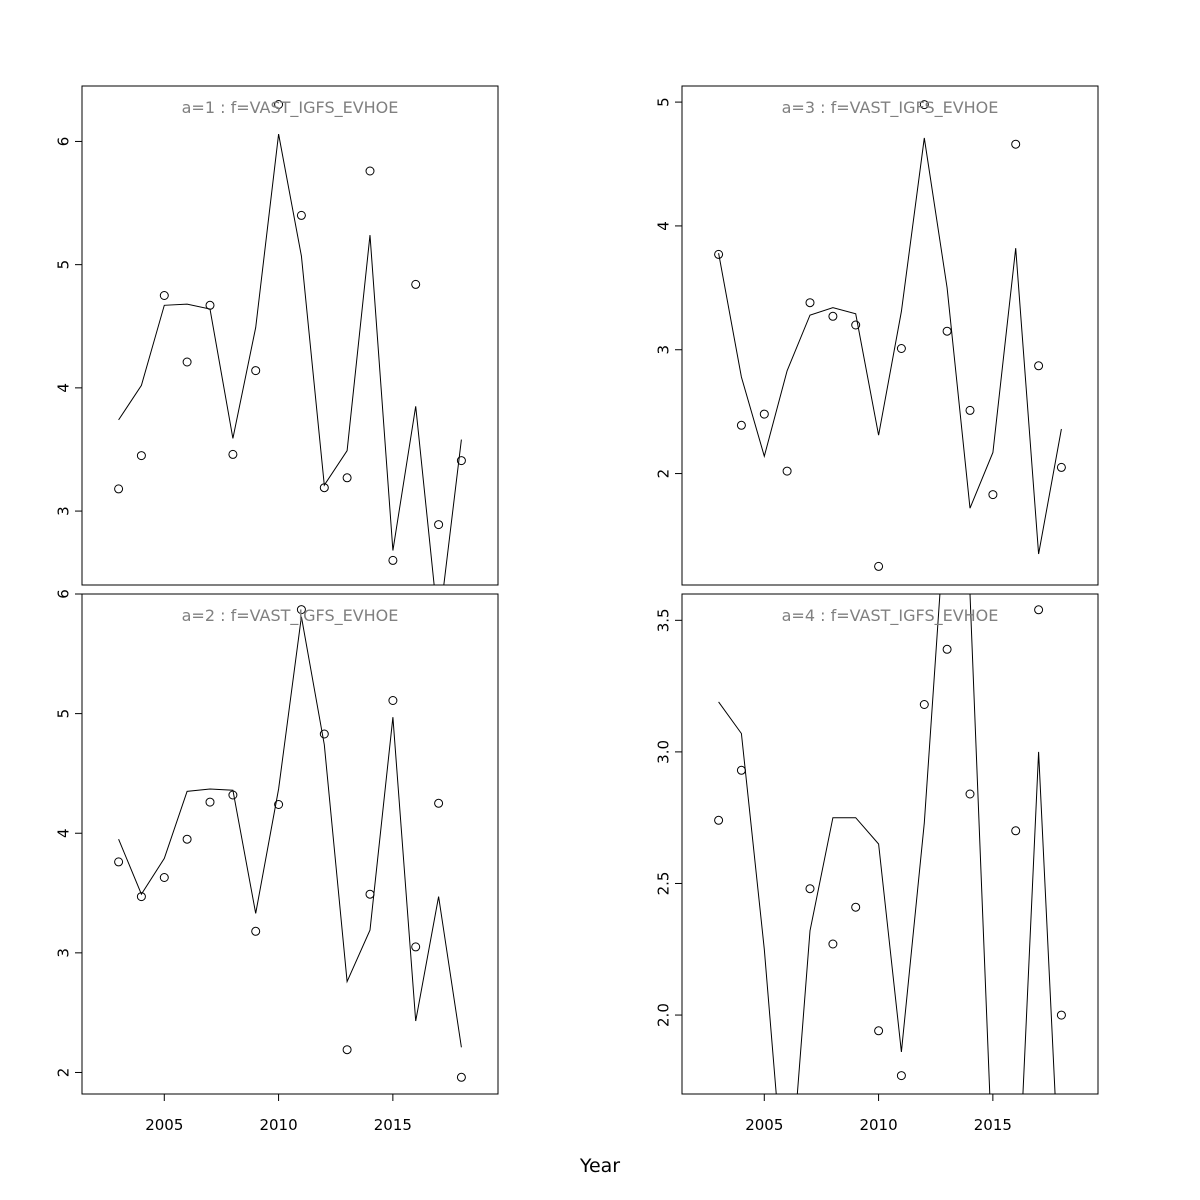 The width and height of the screenshot is (1200, 1200). What do you see at coordinates (290, 108) in the screenshot?
I see `panel-title: a=1 : f=VAST_IGFS_EVHOE` at bounding box center [290, 108].